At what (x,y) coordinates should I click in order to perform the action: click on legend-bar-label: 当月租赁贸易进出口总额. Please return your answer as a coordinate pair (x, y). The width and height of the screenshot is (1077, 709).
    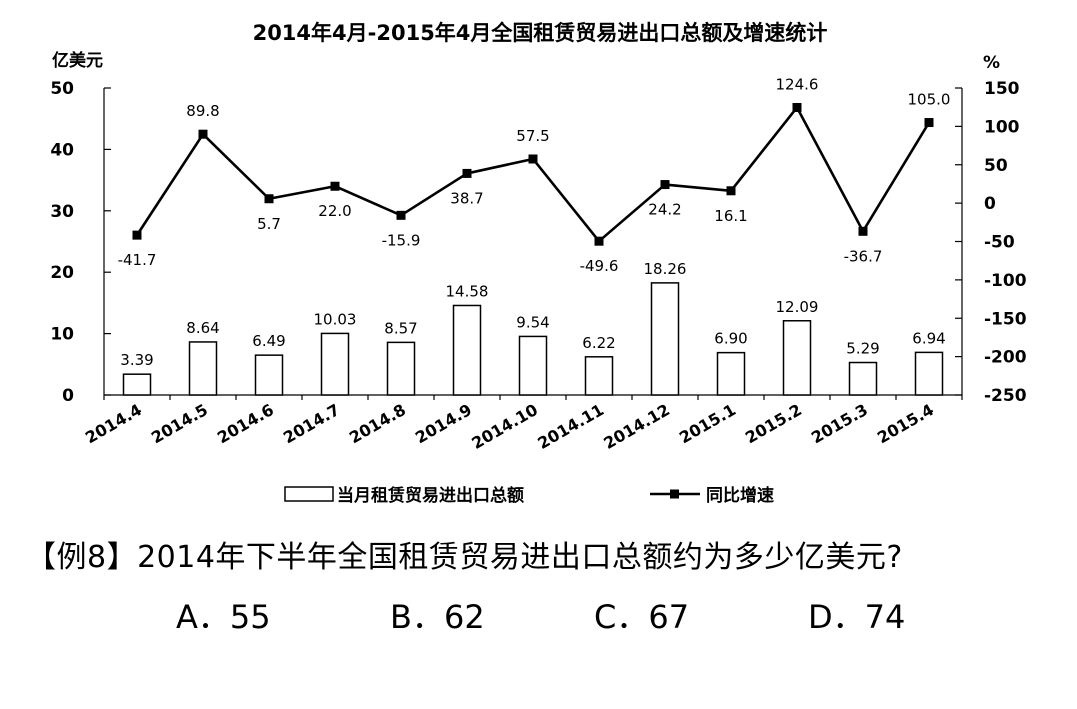
    Looking at the image, I should click on (430, 495).